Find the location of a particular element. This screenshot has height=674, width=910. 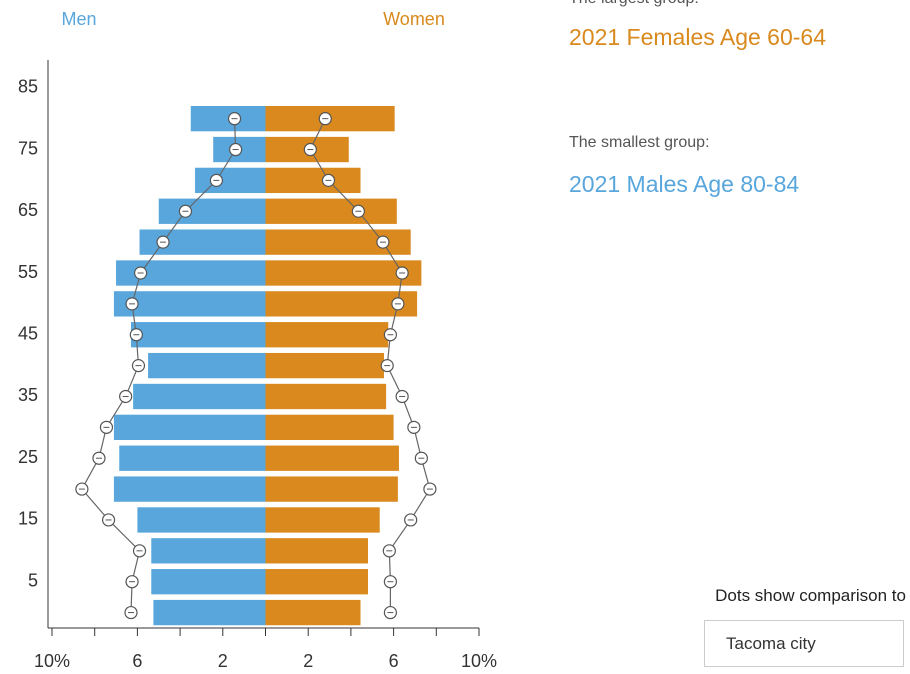

smallest-label: The smallest group: is located at coordinates (639, 142).